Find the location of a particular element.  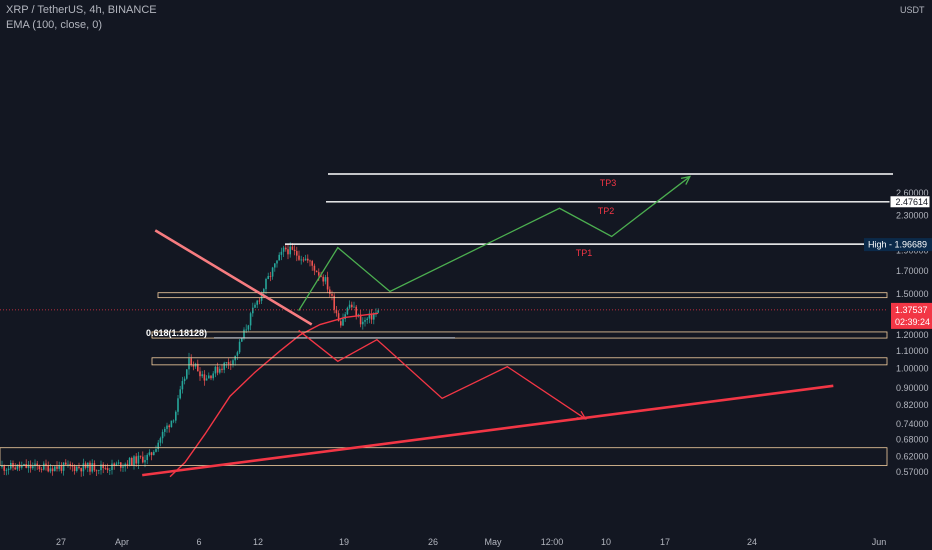

date-tick-label: 26 is located at coordinates (433, 542).